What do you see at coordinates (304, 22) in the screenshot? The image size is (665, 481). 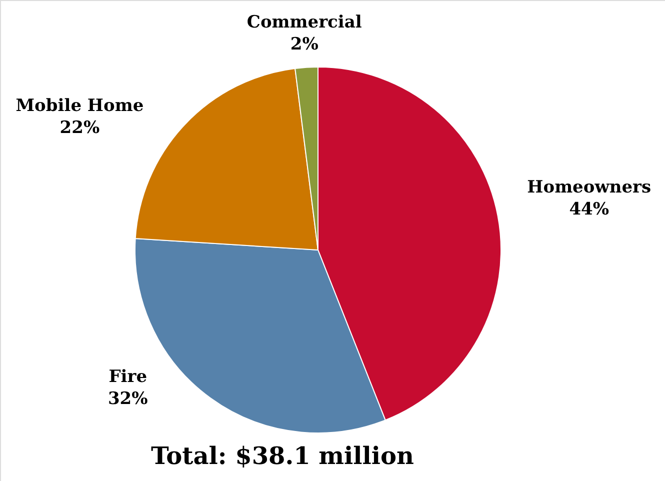 I see `slice-label: Commercial` at bounding box center [304, 22].